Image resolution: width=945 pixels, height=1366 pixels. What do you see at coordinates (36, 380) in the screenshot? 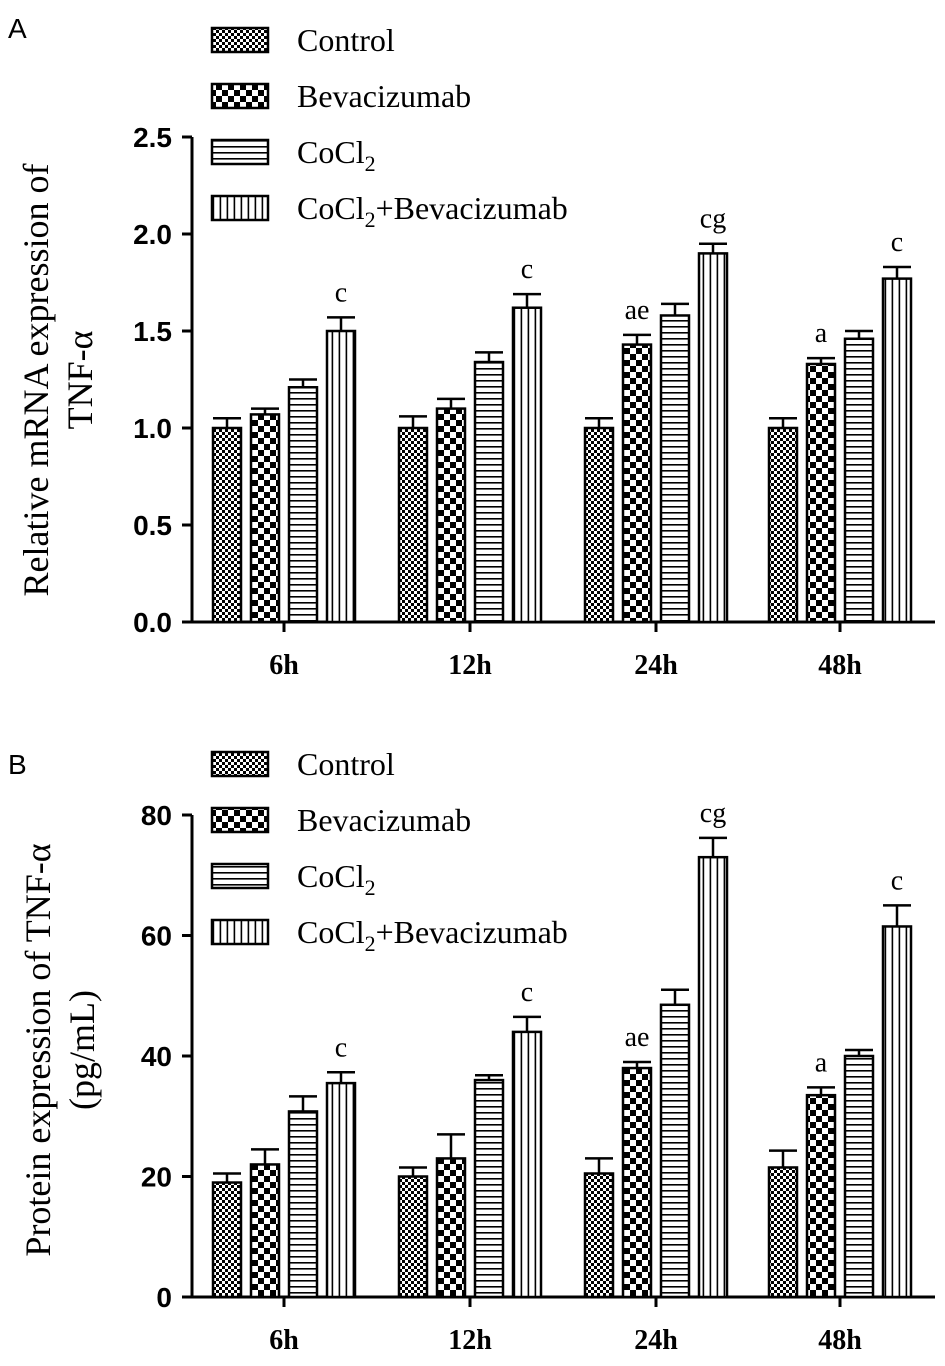
I see `y-axis-label-a-line1: Relative mRNA expression of` at bounding box center [36, 380].